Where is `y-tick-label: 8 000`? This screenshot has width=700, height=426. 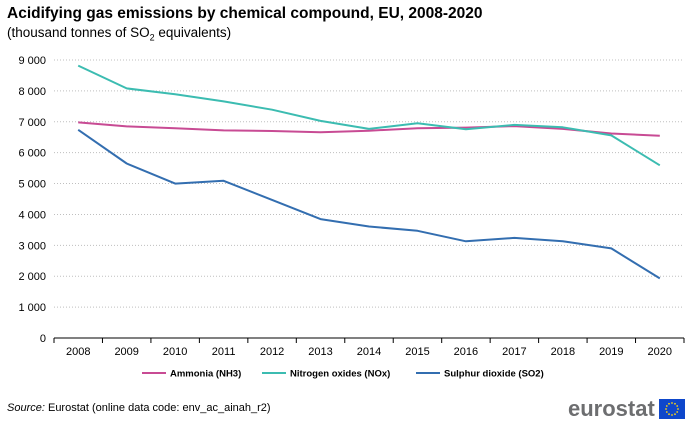 y-tick-label: 8 000 is located at coordinates (32, 92).